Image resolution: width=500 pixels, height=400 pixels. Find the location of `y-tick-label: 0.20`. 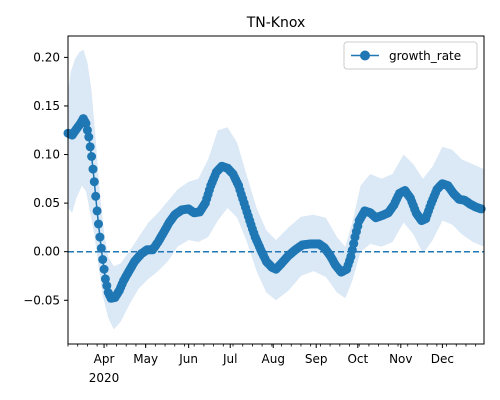

y-tick-label: 0.20 is located at coordinates (46, 57).